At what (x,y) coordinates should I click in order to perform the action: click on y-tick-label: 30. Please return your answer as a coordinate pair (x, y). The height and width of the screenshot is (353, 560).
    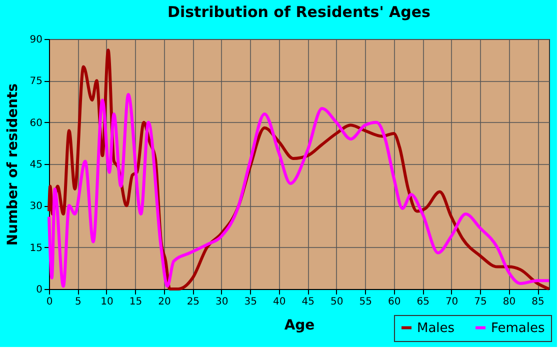
    Looking at the image, I should click on (36, 206).